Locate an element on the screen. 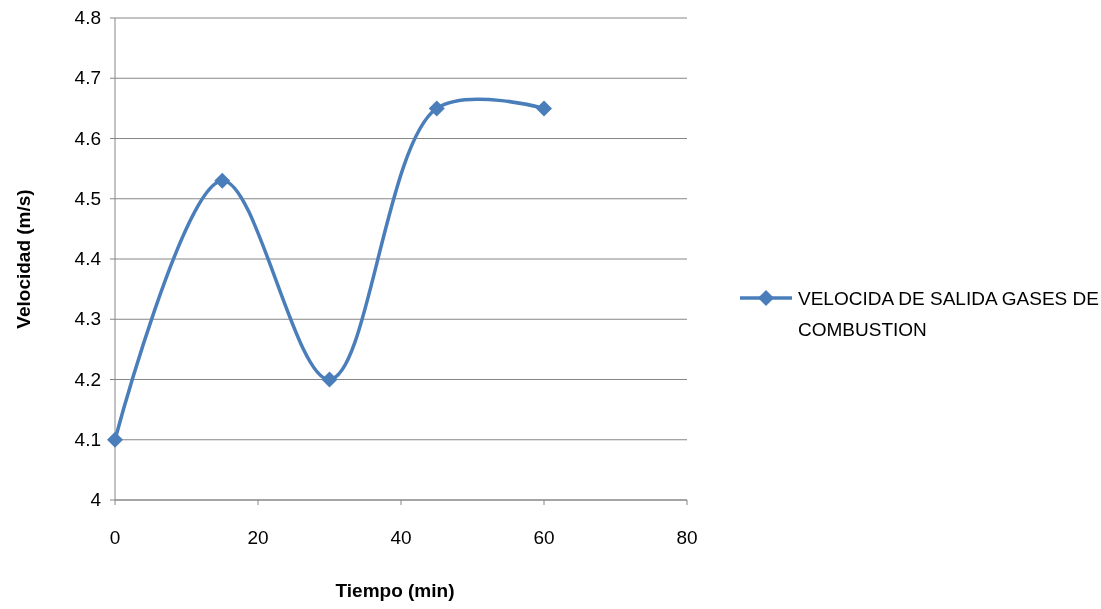 Image resolution: width=1101 pixels, height=609 pixels. legend-label: VELOCIDA DE SALIDA GASES DE COMBUSTION is located at coordinates (948, 314).